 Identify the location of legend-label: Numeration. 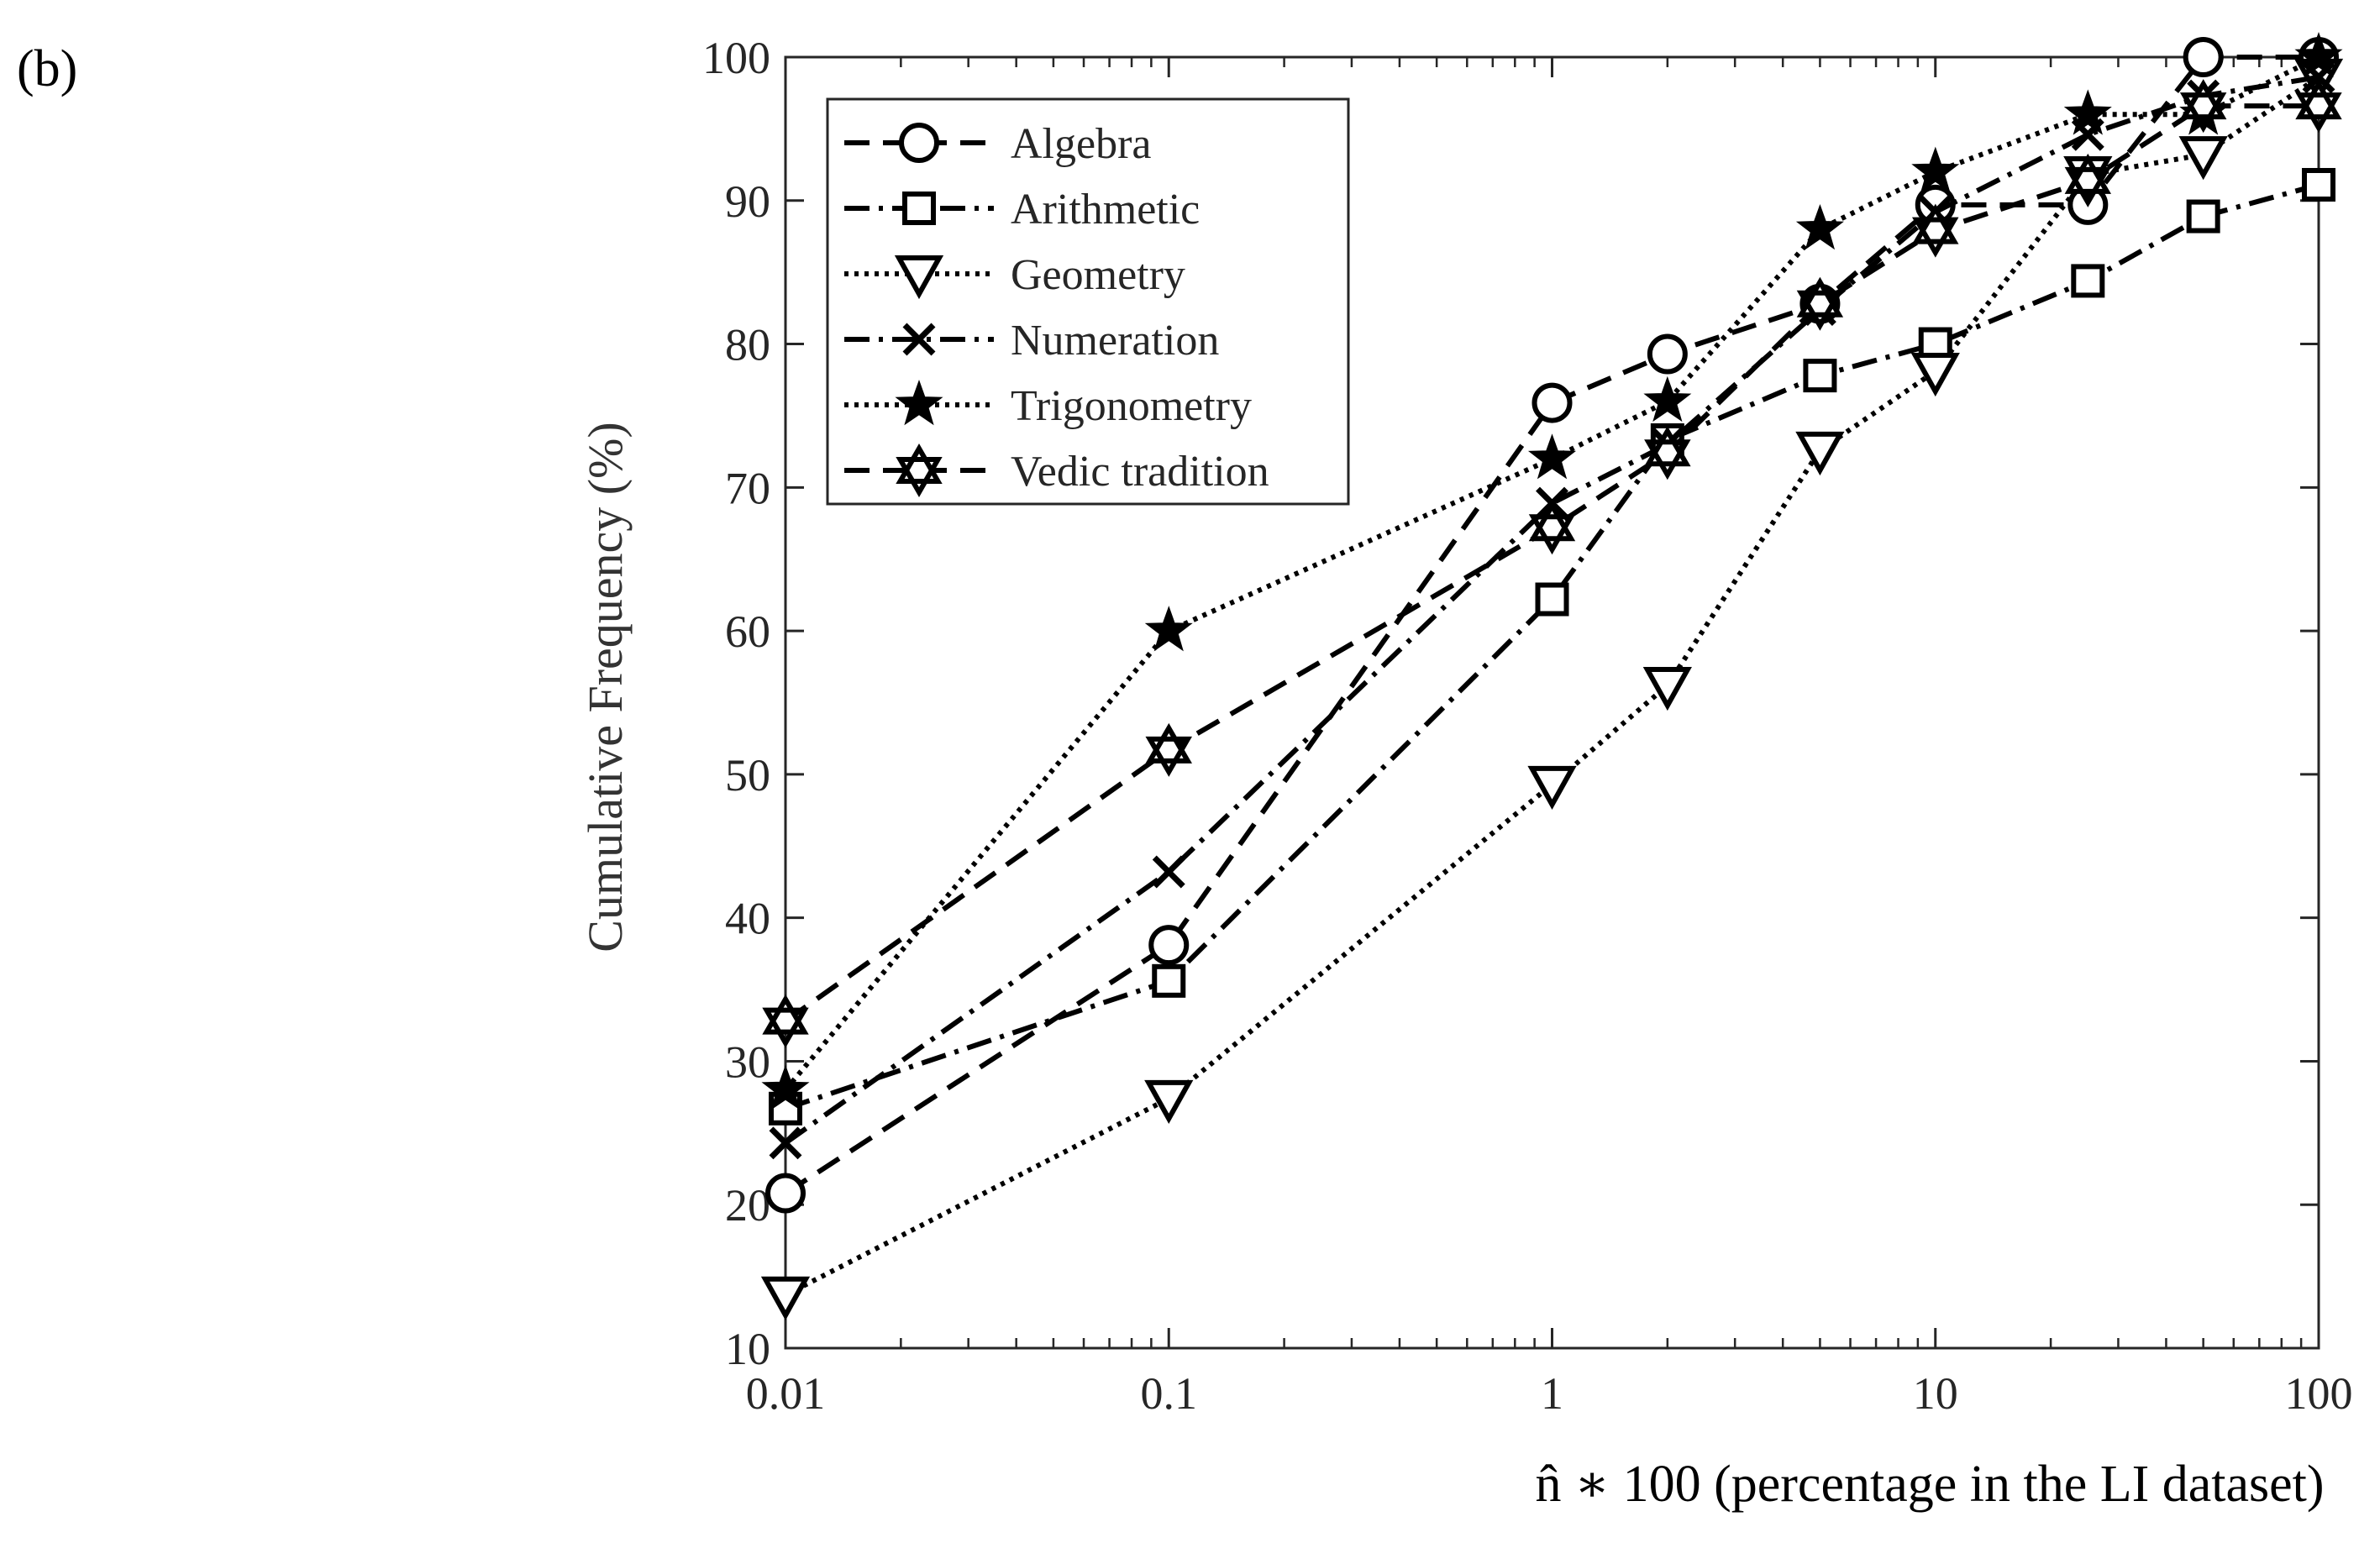
(1115, 341).